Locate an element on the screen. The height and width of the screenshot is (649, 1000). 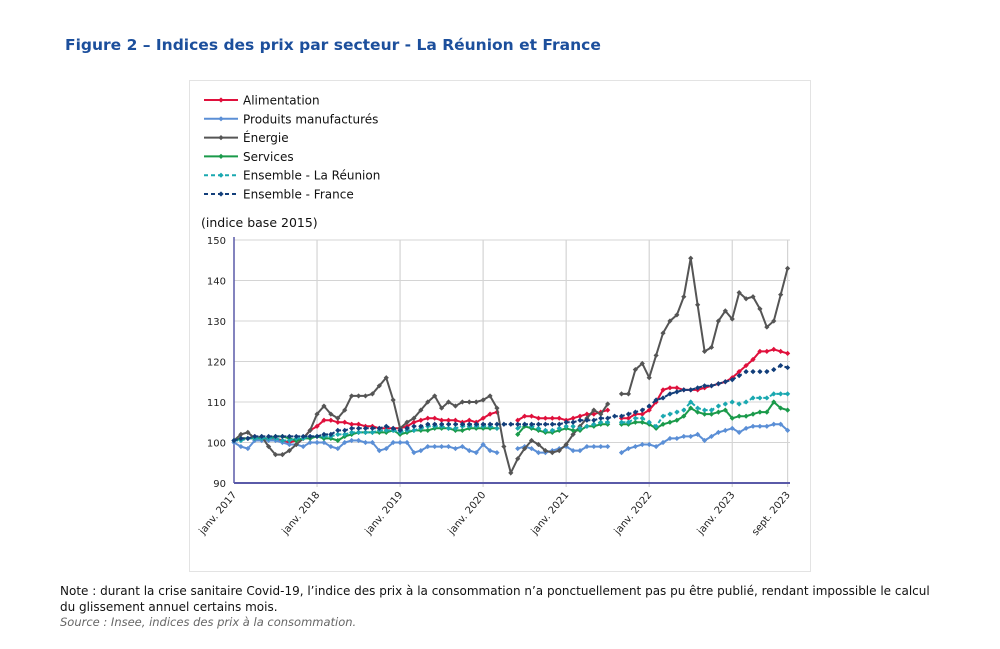
legend-label: Ensemble - La Réunion is located at coordinates (311, 176).